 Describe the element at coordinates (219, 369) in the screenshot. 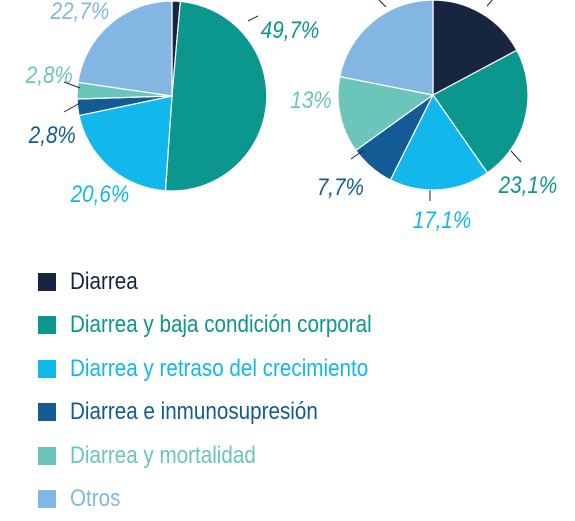

I see `legend-label: Diarrea y retraso del crecimiento` at that location.